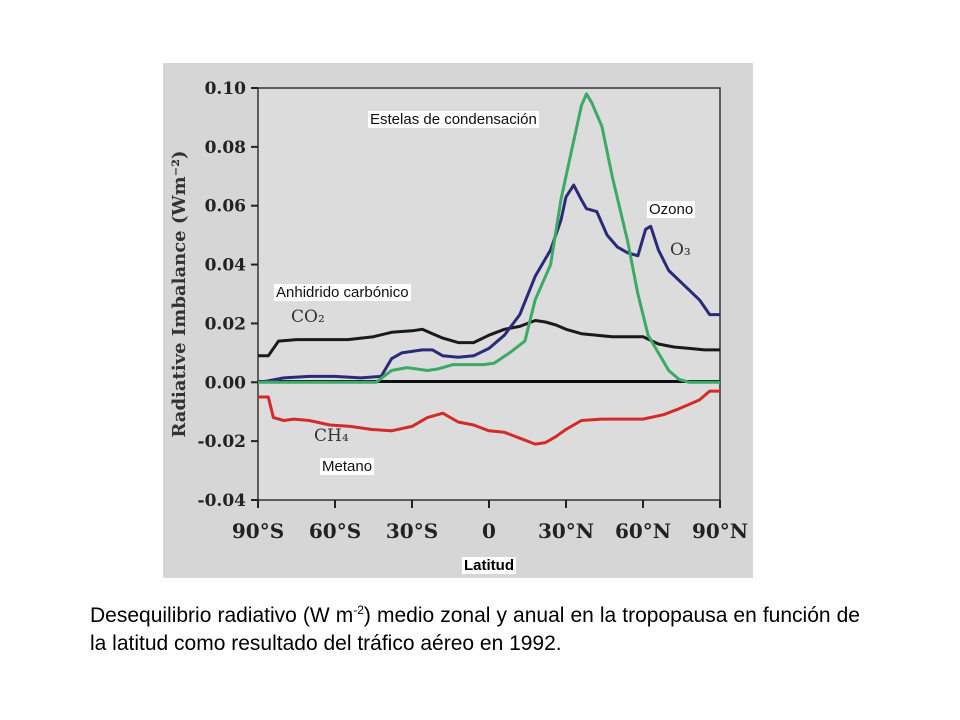 The height and width of the screenshot is (720, 960). What do you see at coordinates (720, 531) in the screenshot?
I see `x-tick-label: 90°N` at bounding box center [720, 531].